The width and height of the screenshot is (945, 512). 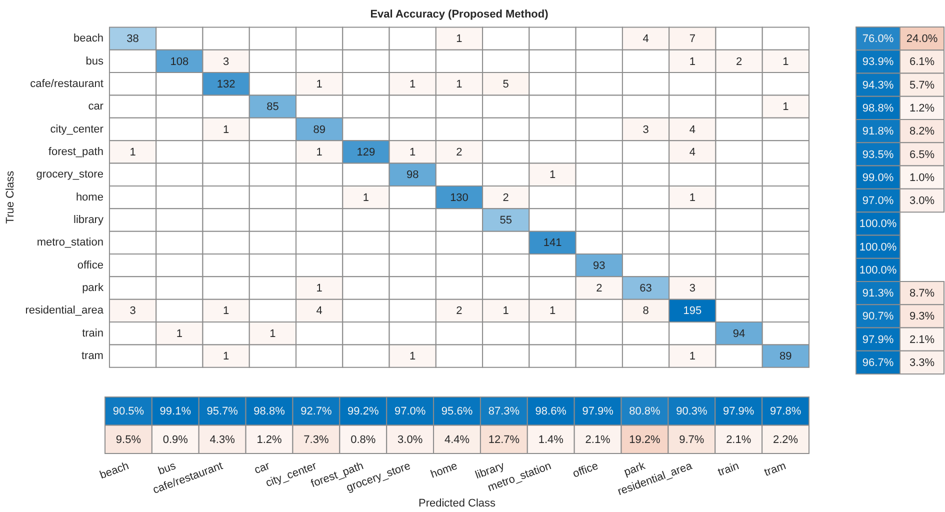 I want to click on y-tick-label: park, so click(x=93, y=288).